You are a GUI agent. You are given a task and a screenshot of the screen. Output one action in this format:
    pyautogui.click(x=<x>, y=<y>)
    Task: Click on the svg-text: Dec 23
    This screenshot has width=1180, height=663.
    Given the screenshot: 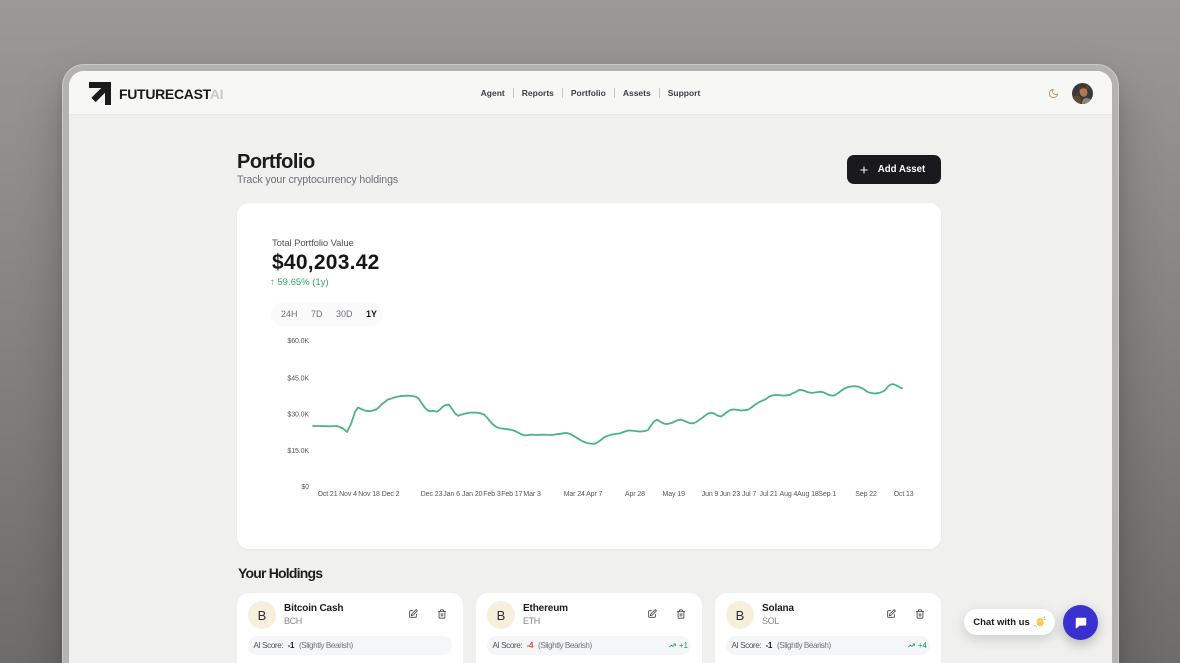 What is the action you would take?
    pyautogui.click(x=432, y=494)
    